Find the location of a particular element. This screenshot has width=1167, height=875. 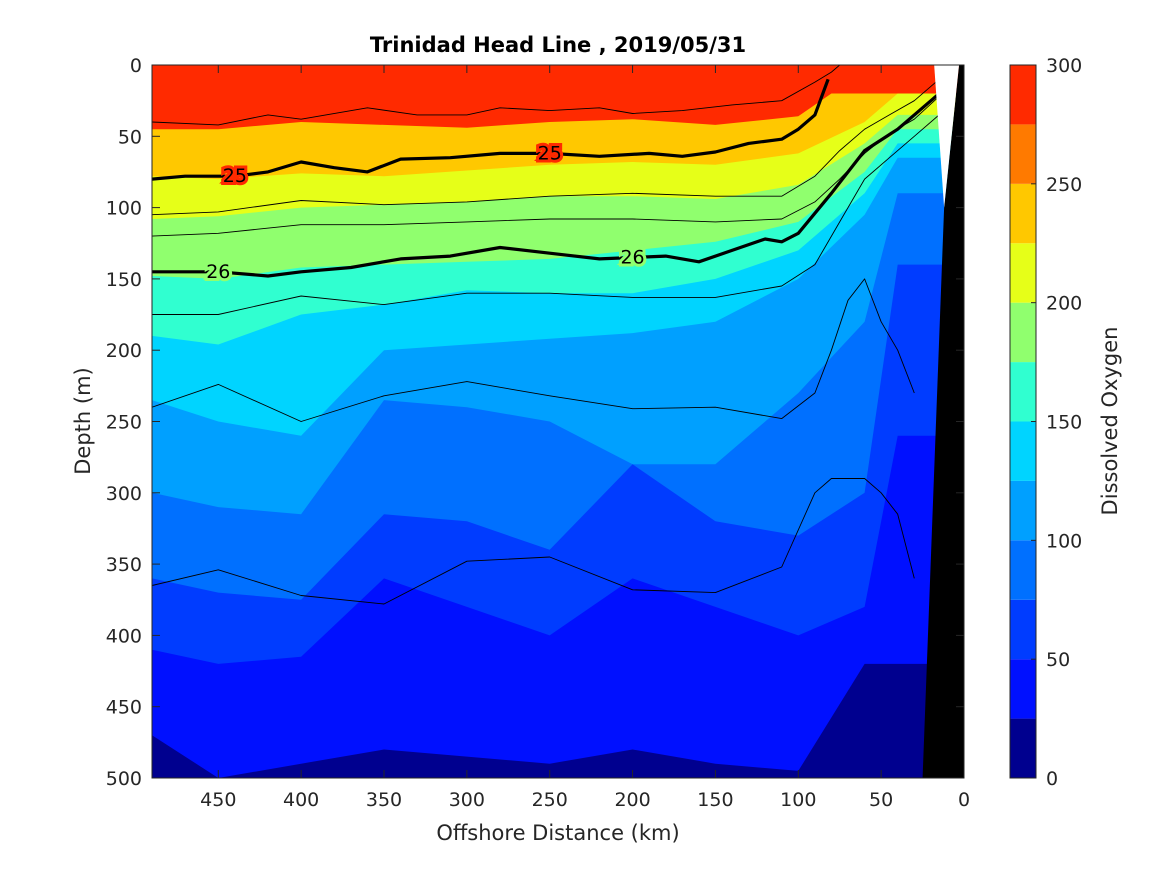

x-tick-label: 300 is located at coordinates (467, 800).